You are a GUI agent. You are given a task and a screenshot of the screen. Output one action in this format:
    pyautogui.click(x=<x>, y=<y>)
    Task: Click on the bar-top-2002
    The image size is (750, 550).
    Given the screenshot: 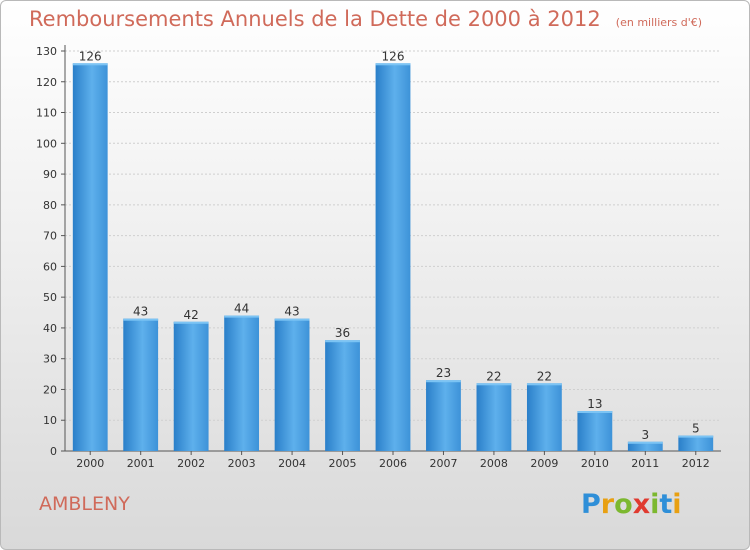 What is the action you would take?
    pyautogui.click(x=191, y=322)
    